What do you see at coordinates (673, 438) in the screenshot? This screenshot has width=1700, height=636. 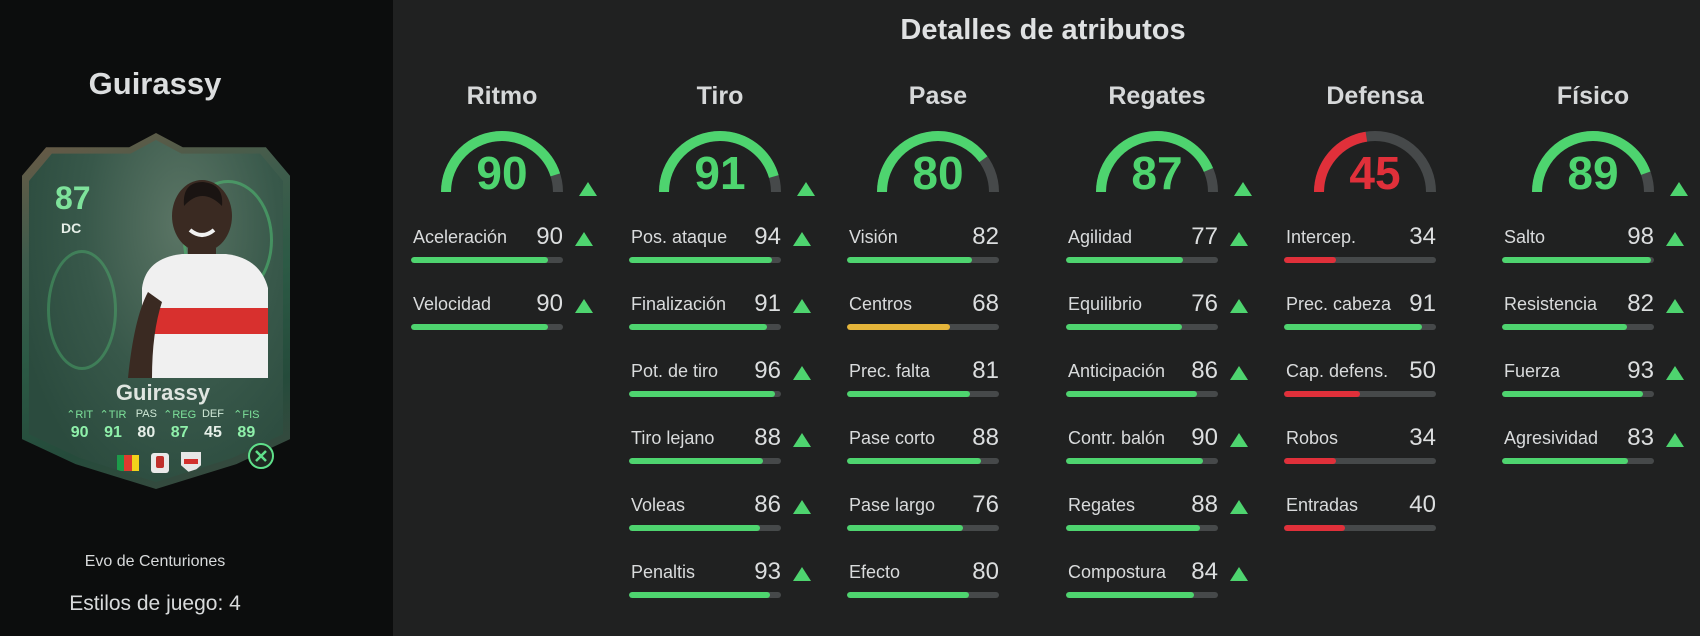 I see `attribute-label: Tiro lejano` at bounding box center [673, 438].